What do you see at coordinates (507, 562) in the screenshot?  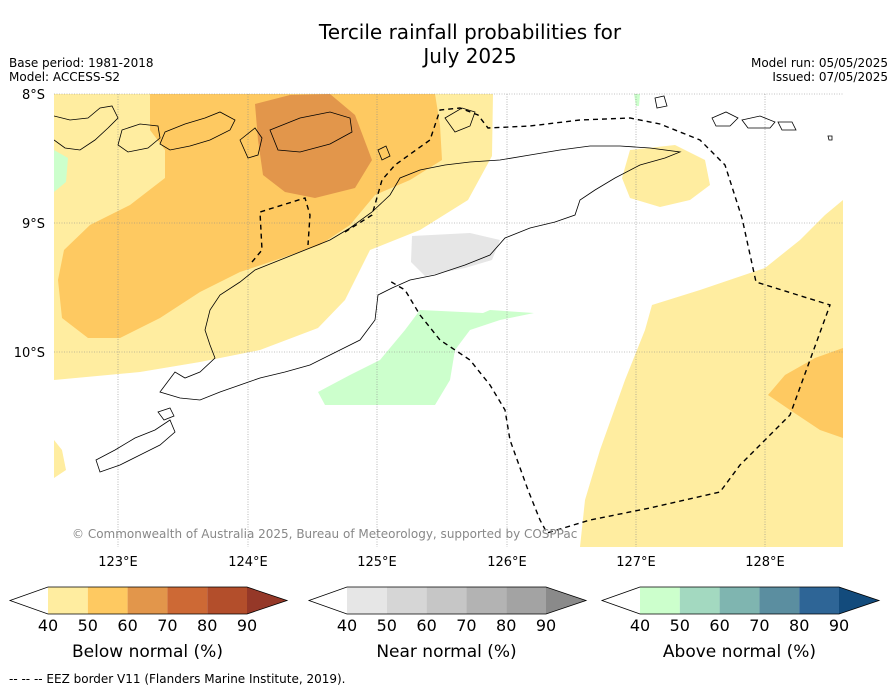 I see `lon-label-126e: 126°E` at bounding box center [507, 562].